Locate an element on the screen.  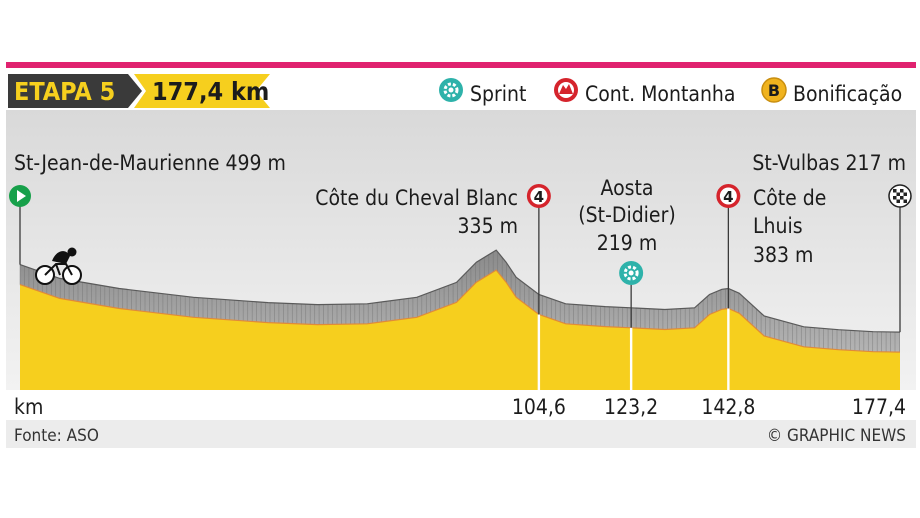
km-tick-label: 142,8 is located at coordinates (728, 407).